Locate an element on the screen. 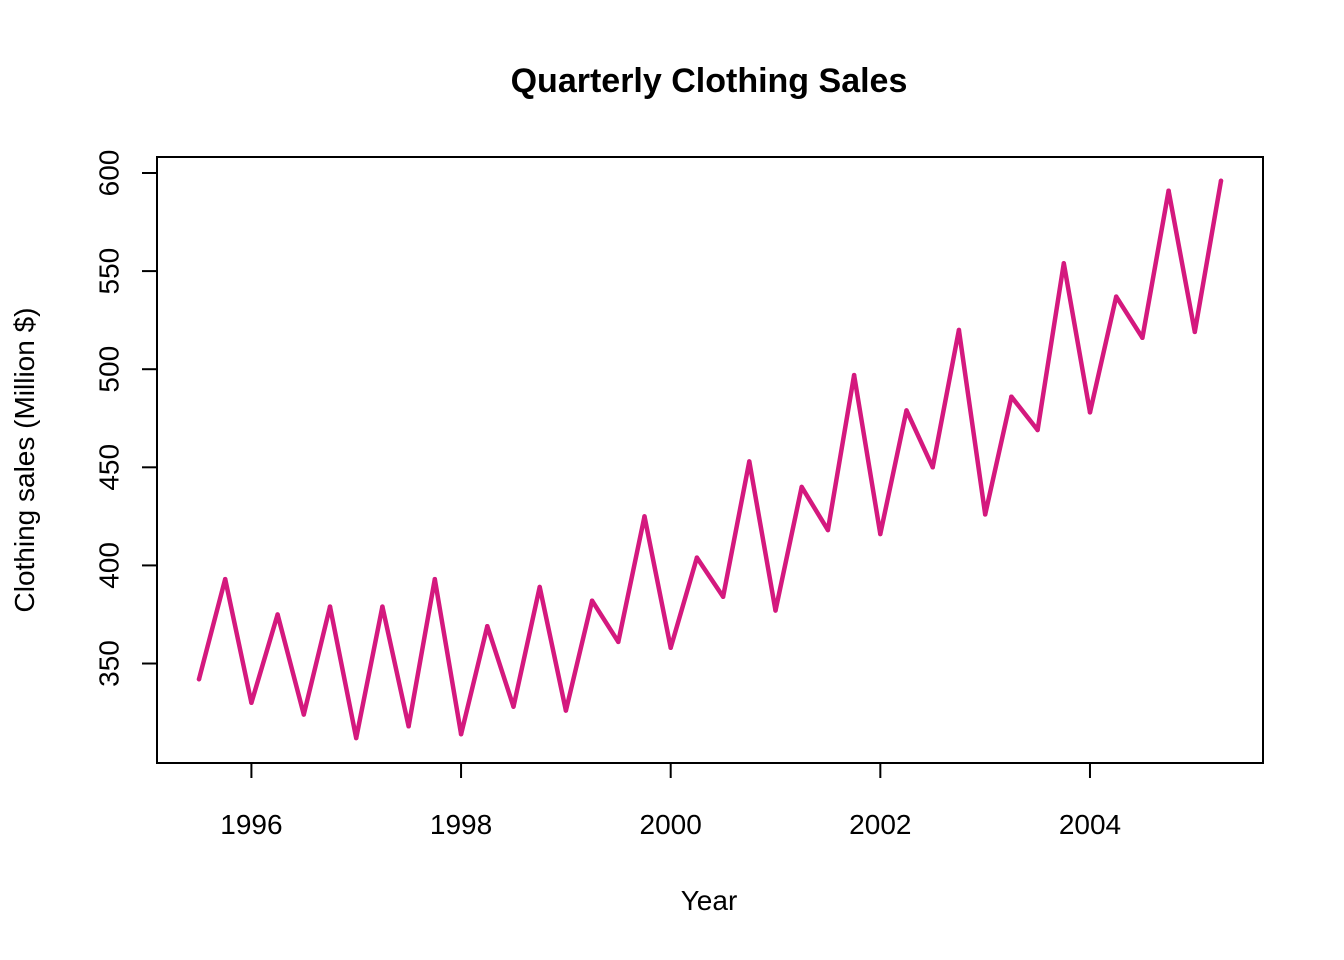  y-tick-label: 350 is located at coordinates (108, 663).